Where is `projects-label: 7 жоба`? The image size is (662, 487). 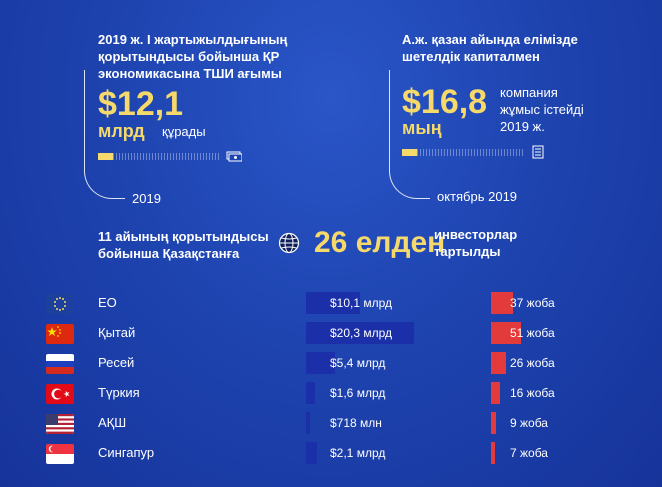
projects-label: 7 жоба is located at coordinates (529, 453).